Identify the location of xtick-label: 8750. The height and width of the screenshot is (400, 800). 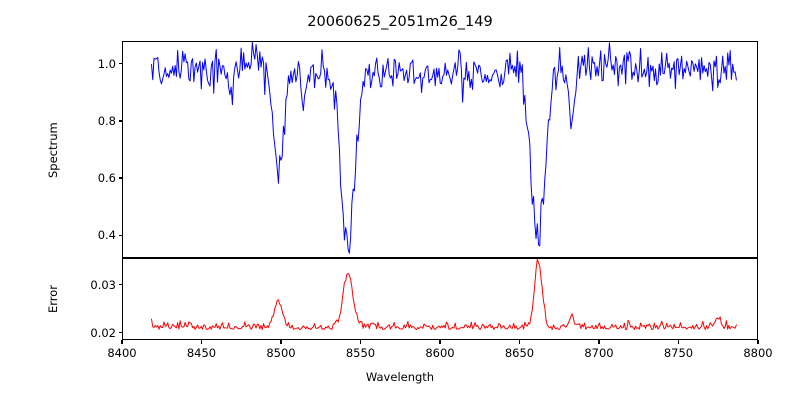
(678, 353).